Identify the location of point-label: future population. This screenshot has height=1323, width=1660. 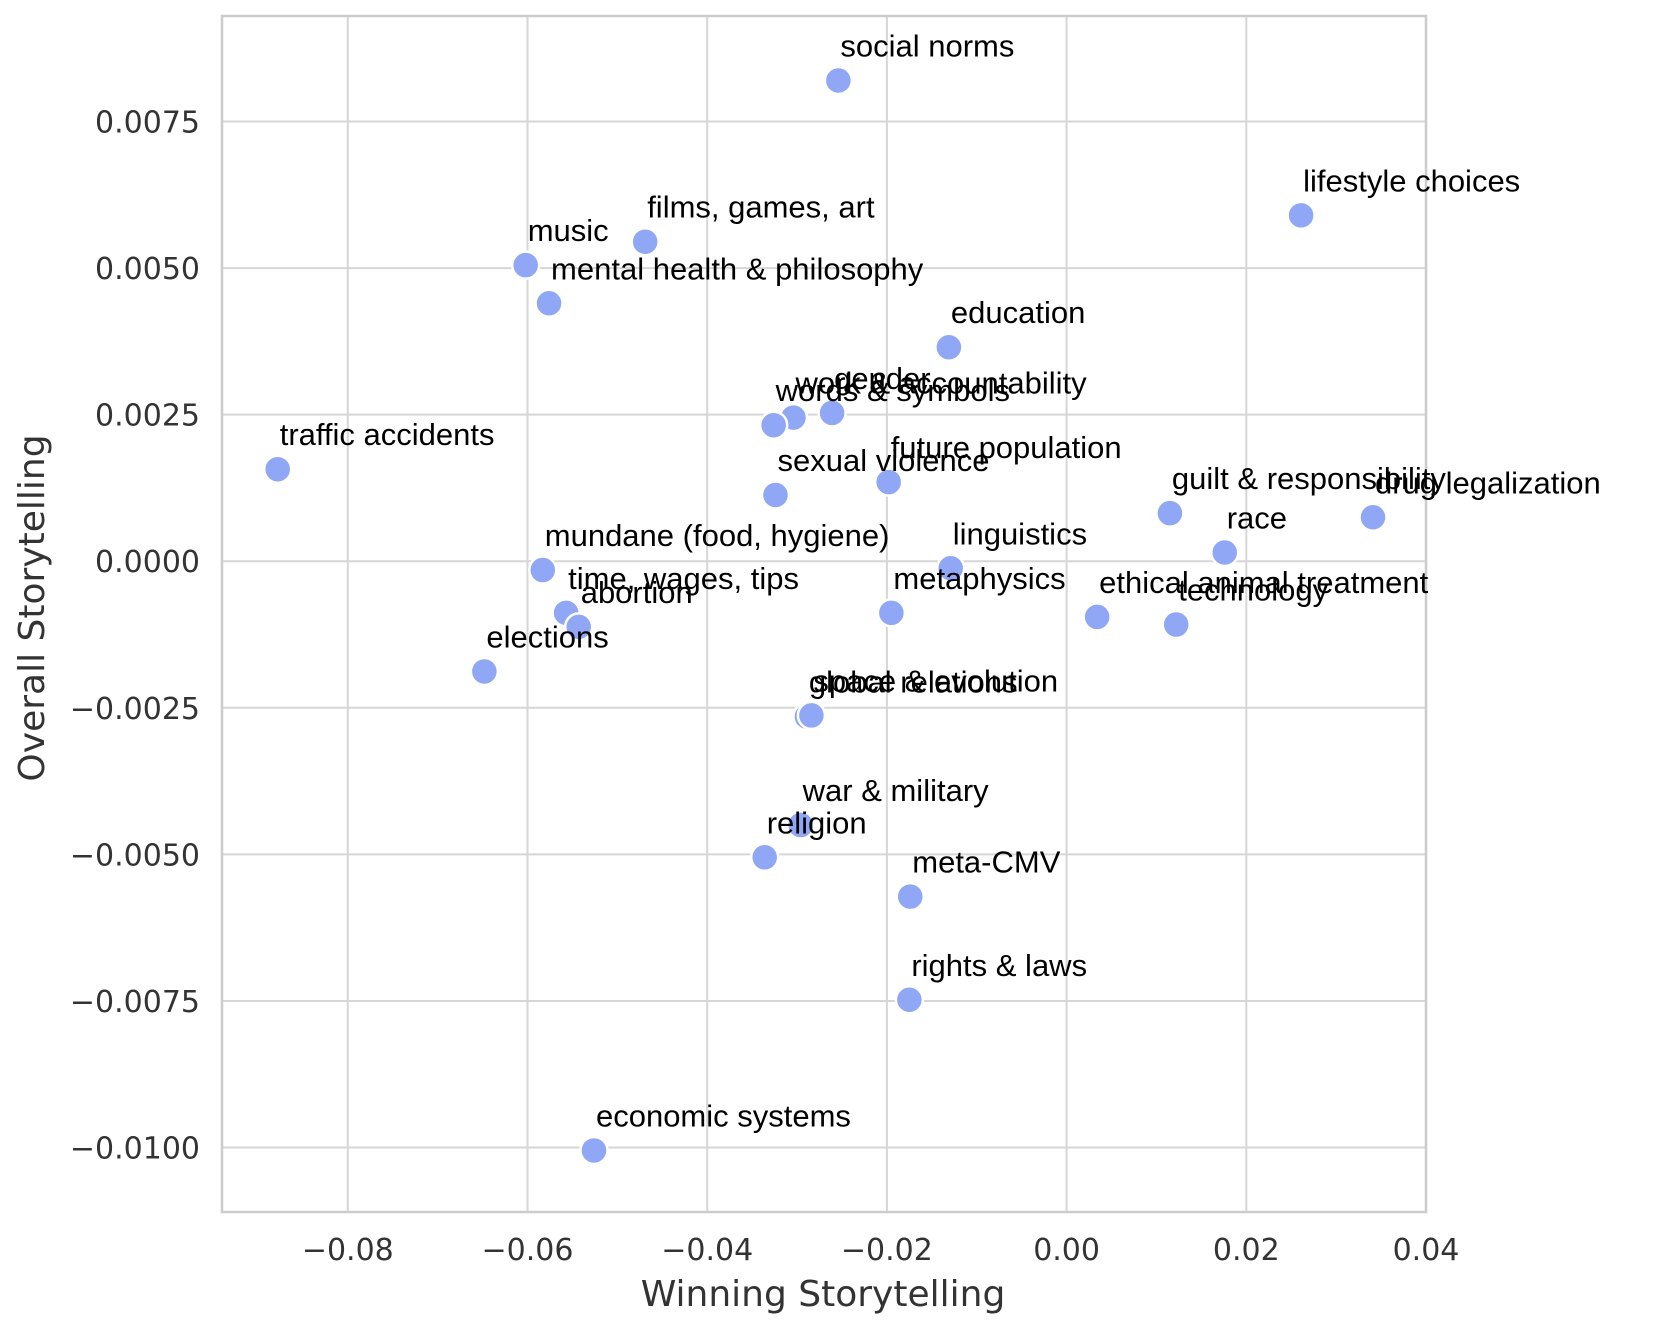
(1006, 447).